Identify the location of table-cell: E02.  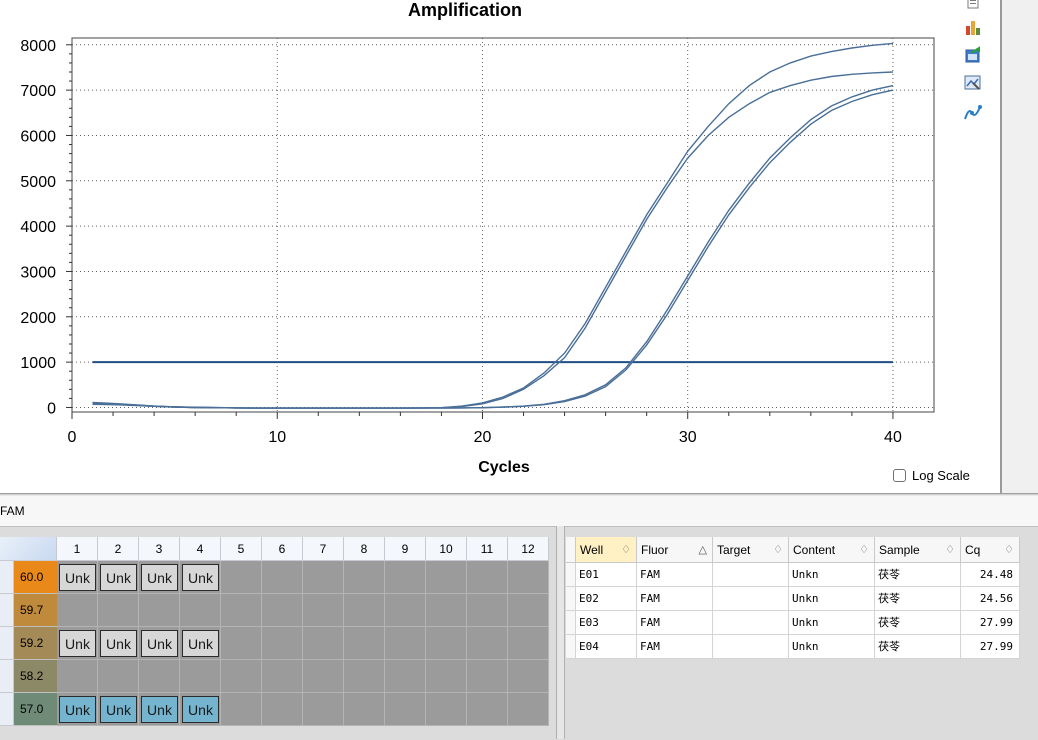
(606, 599).